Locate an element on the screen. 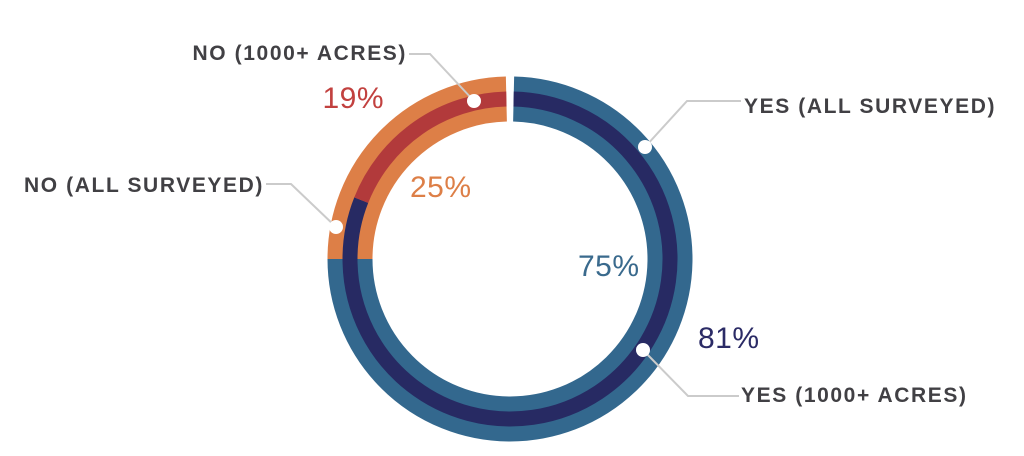  percent-no-all-surveyed: 25% is located at coordinates (441, 187).